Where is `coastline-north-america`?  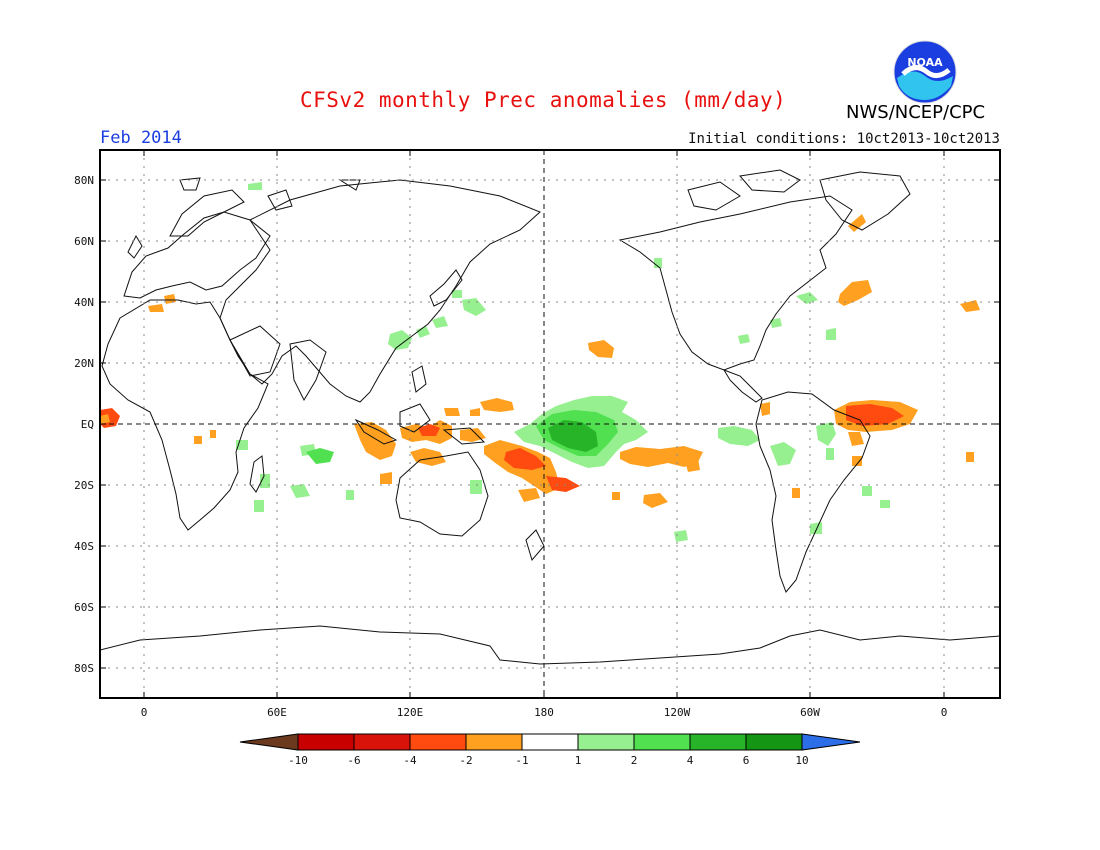
coastline-north-america is located at coordinates (735, 283).